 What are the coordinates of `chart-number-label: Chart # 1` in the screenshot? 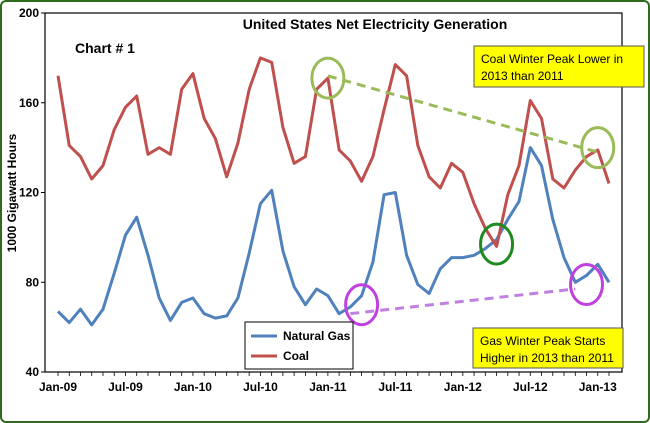 It's located at (105, 48).